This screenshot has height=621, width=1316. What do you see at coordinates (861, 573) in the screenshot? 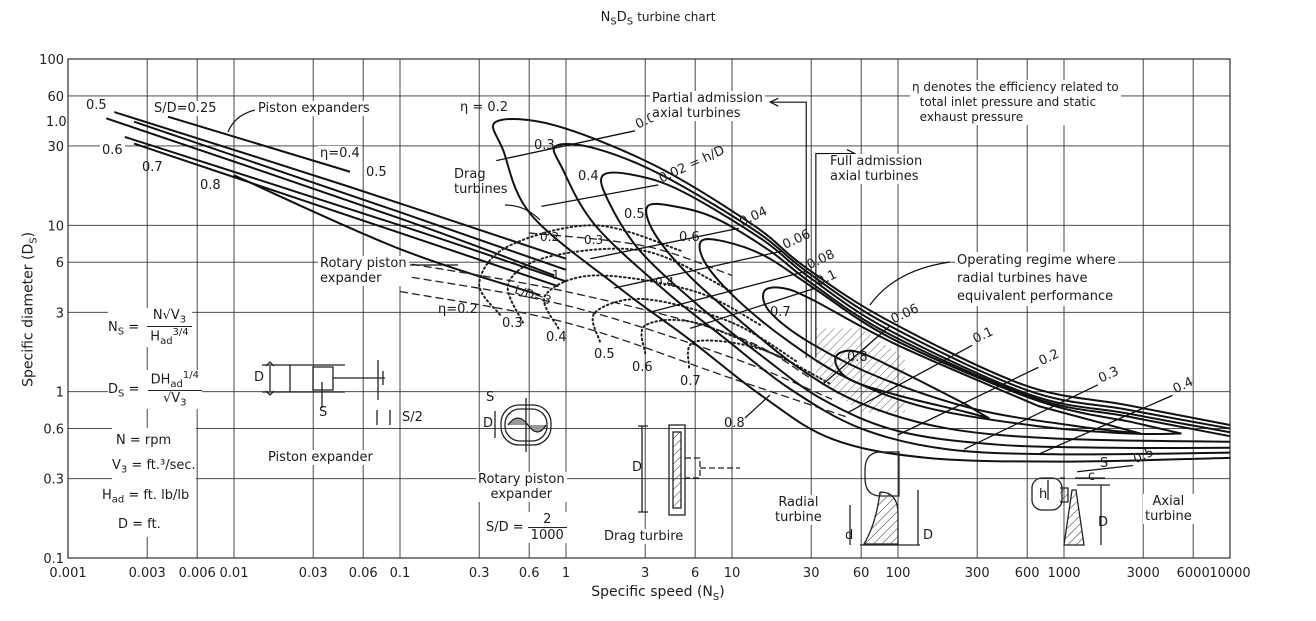
I see `x-tick-label: 60` at bounding box center [861, 573].